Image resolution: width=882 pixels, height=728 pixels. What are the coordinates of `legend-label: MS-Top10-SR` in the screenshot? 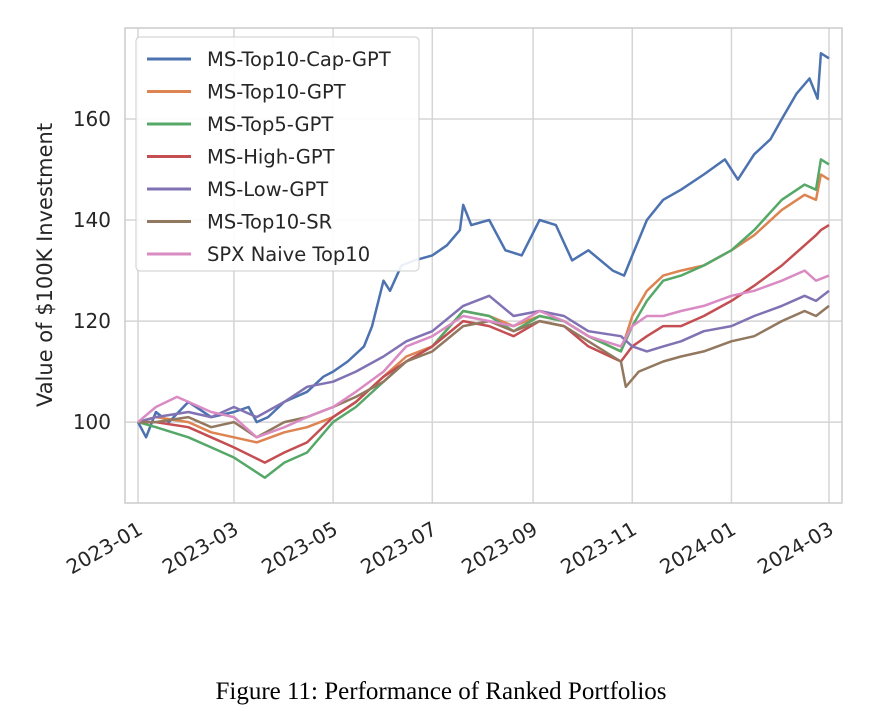 It's located at (269, 222).